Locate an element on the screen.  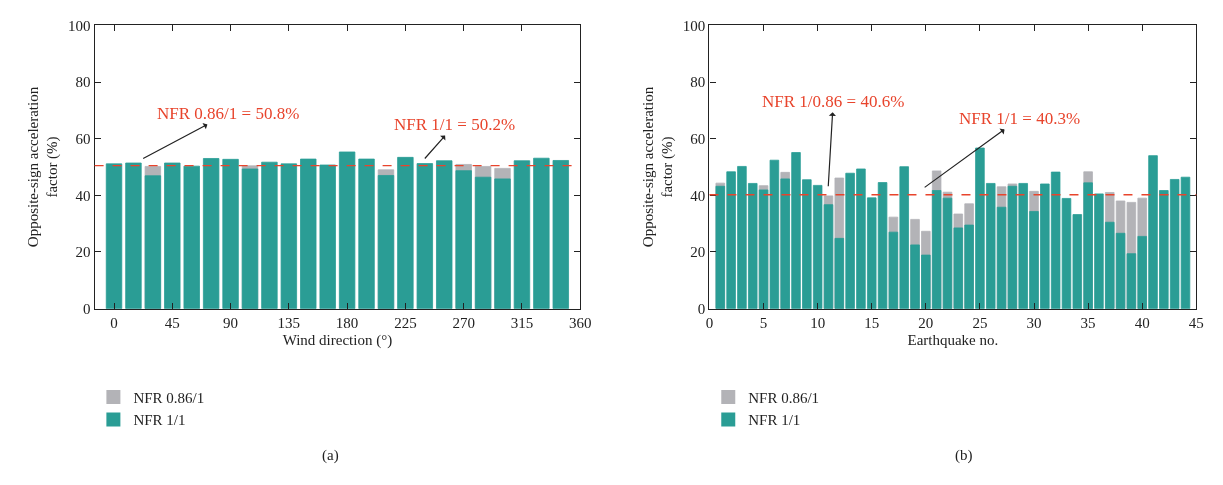
x-tick-label: 360 is located at coordinates (580, 322).